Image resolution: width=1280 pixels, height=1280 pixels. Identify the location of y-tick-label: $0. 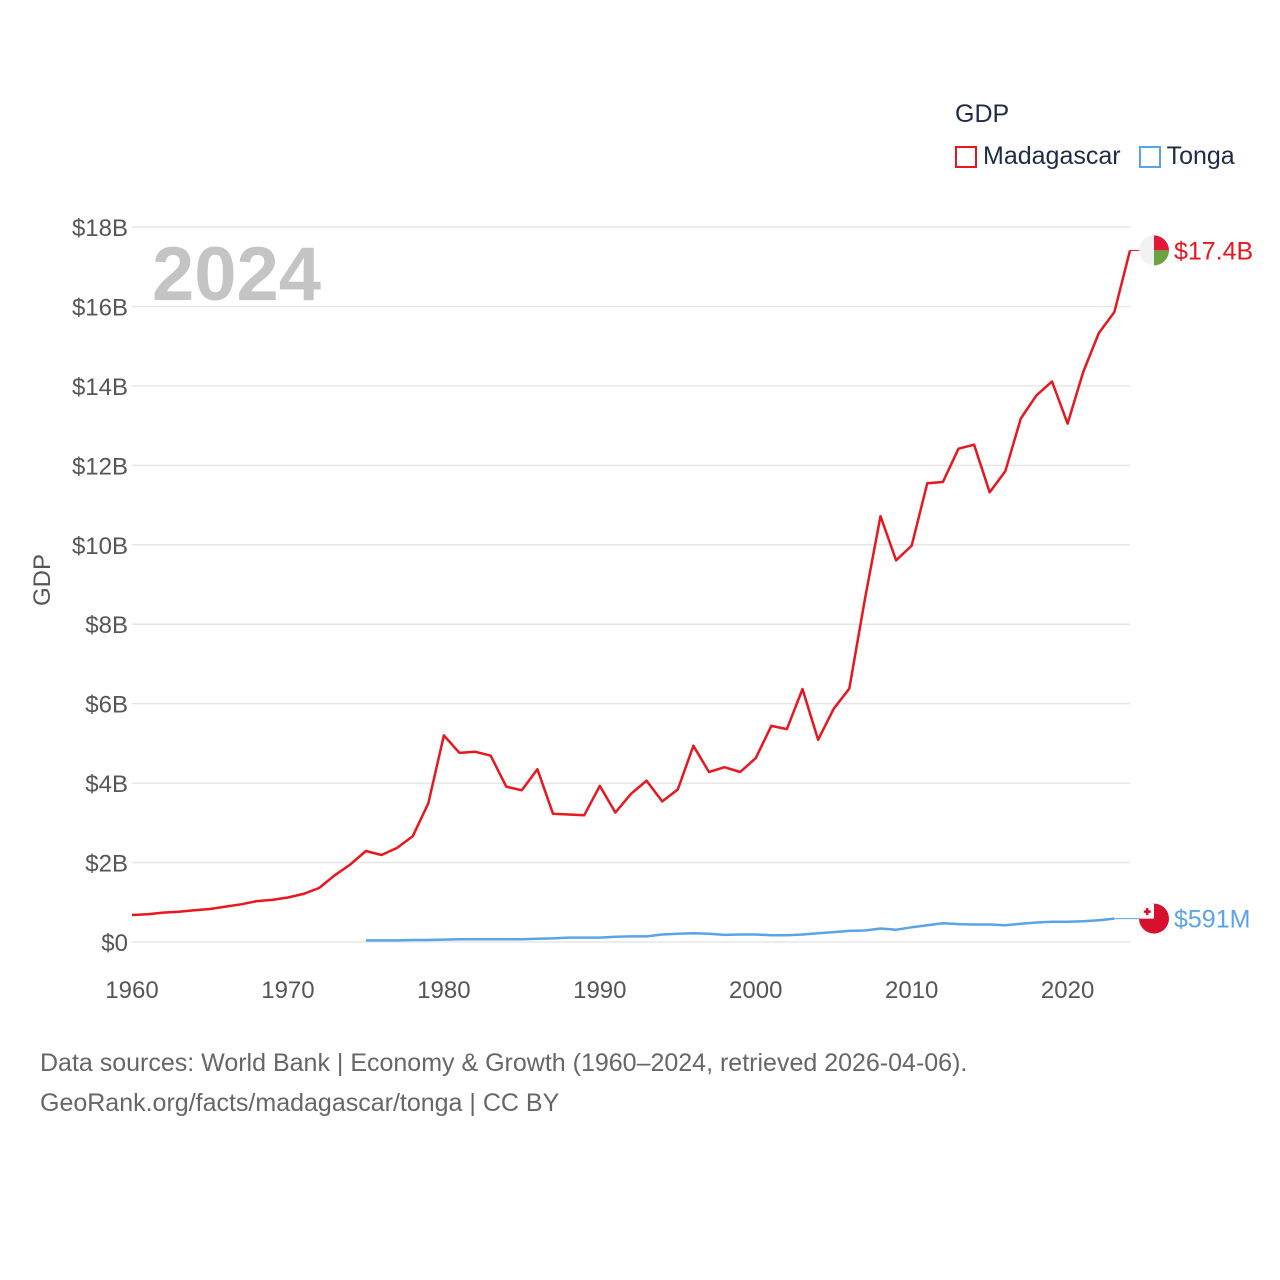
(114, 943).